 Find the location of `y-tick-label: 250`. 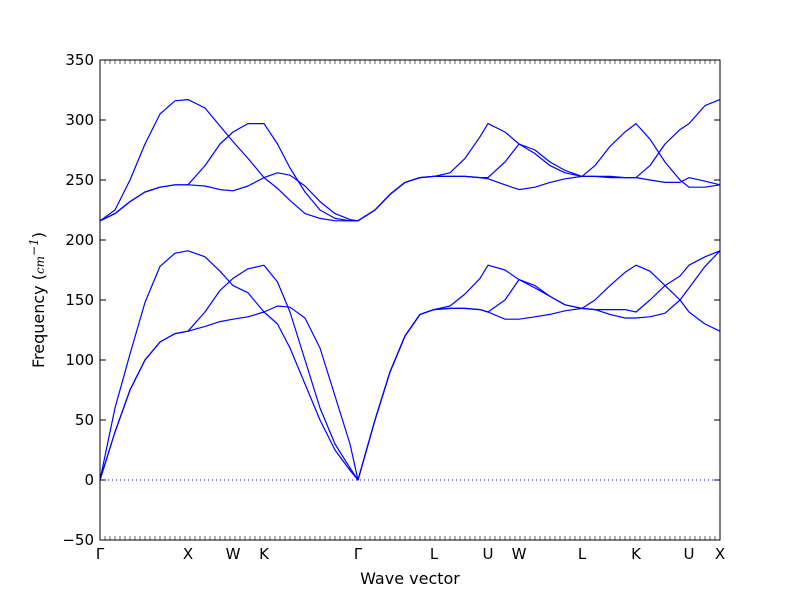

y-tick-label: 250 is located at coordinates (79, 180).